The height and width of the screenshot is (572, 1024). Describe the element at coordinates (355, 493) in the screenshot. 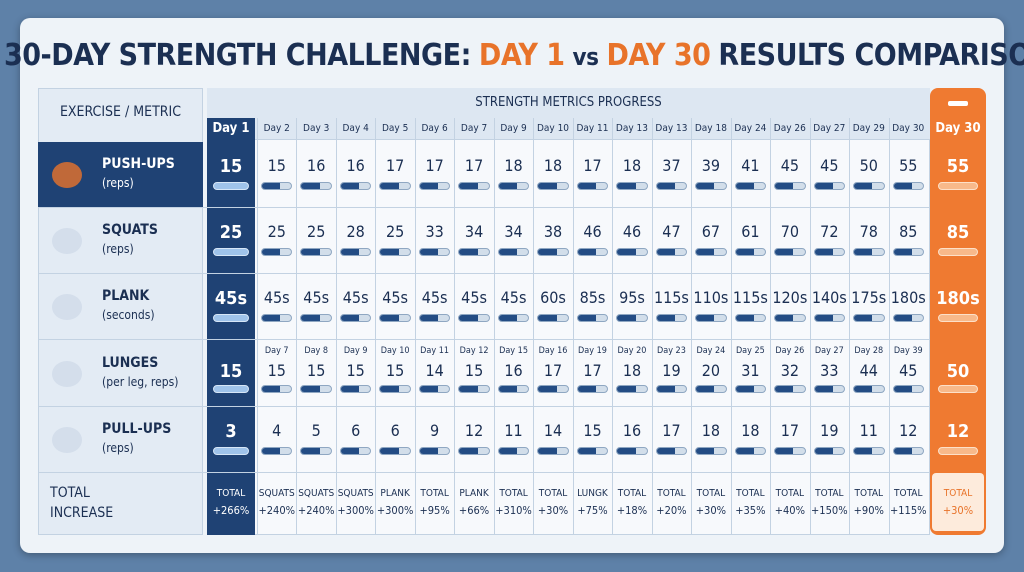

I see `total-cell: SQUATS` at that location.